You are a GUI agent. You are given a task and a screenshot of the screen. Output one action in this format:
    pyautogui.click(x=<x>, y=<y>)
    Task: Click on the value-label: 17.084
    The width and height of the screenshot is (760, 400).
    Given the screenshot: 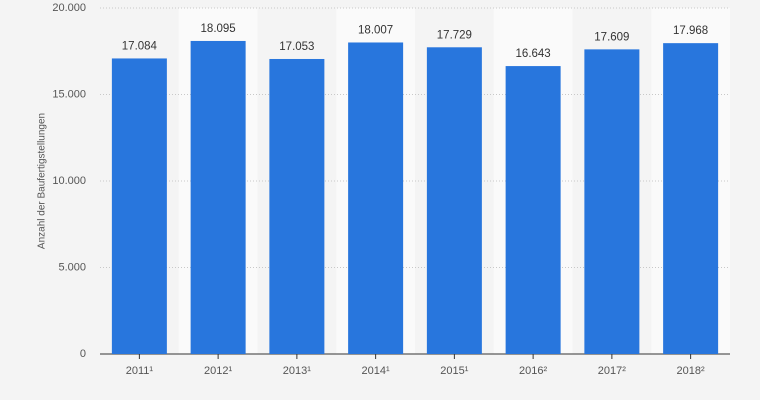 What is the action you would take?
    pyautogui.click(x=140, y=46)
    